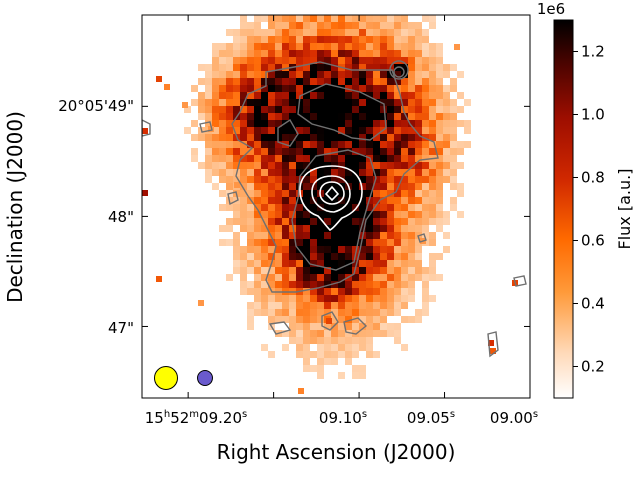 The image size is (640, 480). What do you see at coordinates (280, 328) in the screenshot?
I see `grey-contour-south-west` at bounding box center [280, 328].